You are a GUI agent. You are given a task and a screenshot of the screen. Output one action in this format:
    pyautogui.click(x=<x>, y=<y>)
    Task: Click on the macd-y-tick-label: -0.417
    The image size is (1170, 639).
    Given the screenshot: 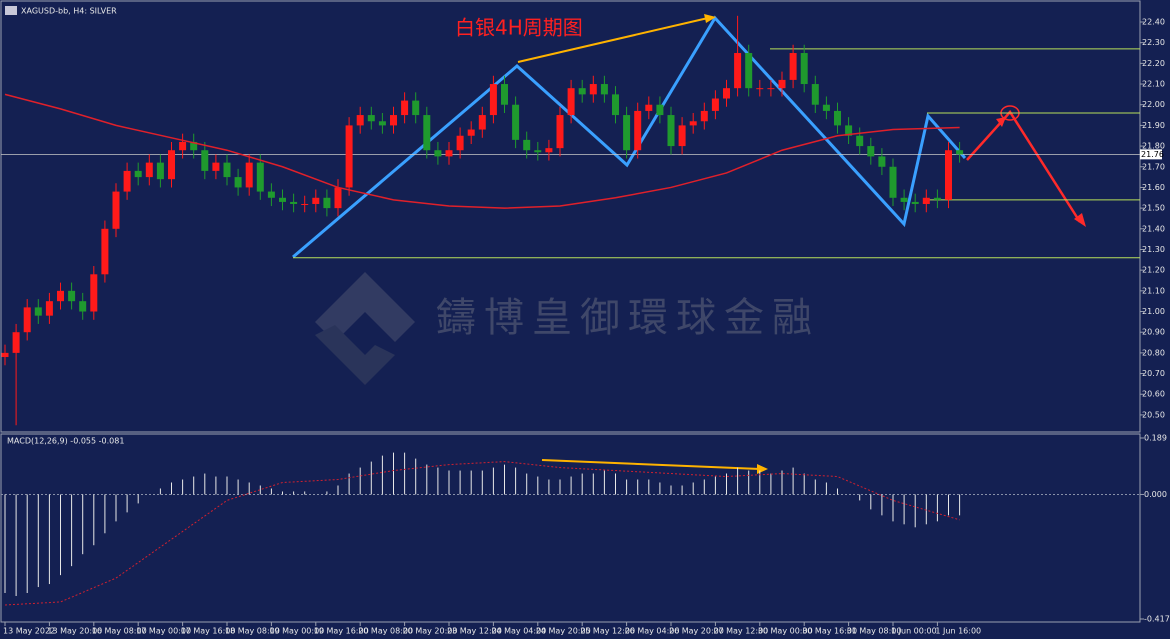 What is the action you would take?
    pyautogui.click(x=1157, y=619)
    